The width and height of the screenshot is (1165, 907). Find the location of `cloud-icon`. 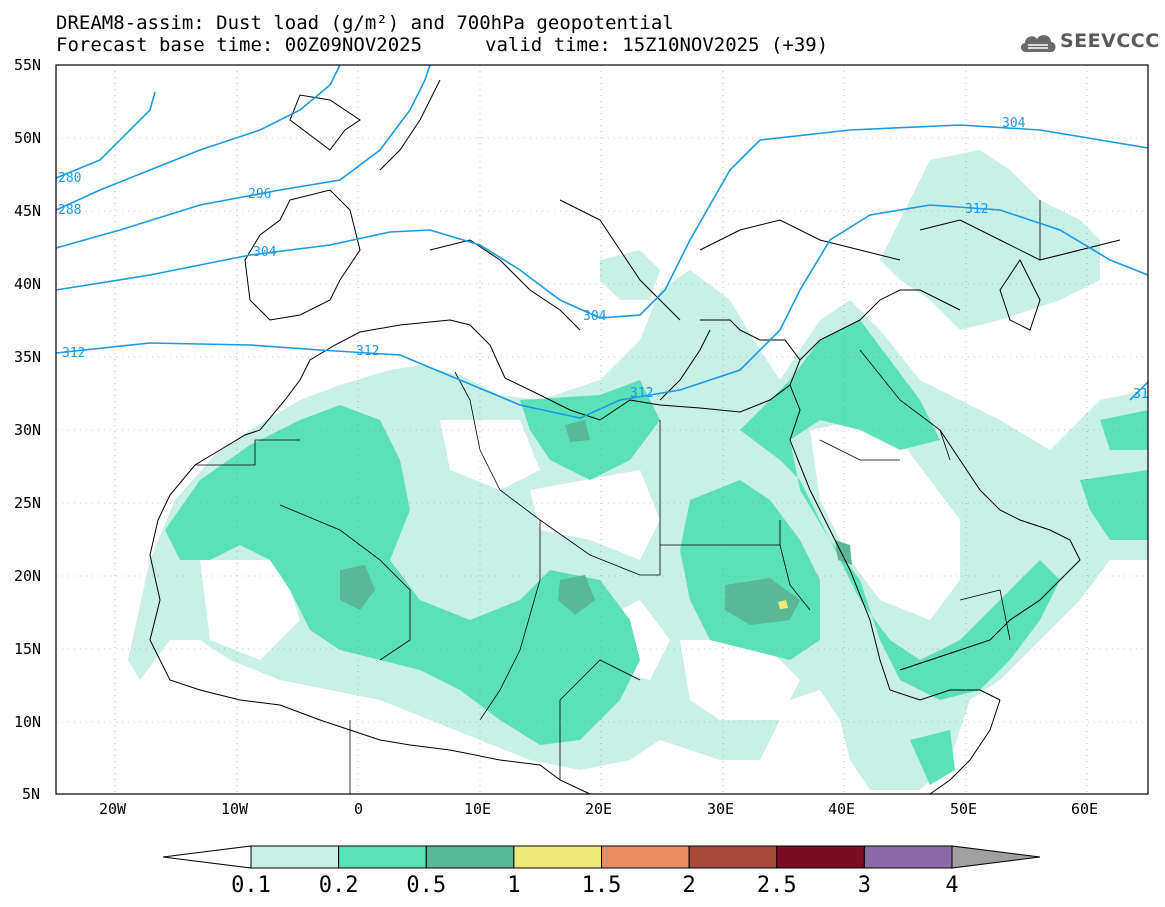

cloud-icon is located at coordinates (1038, 43).